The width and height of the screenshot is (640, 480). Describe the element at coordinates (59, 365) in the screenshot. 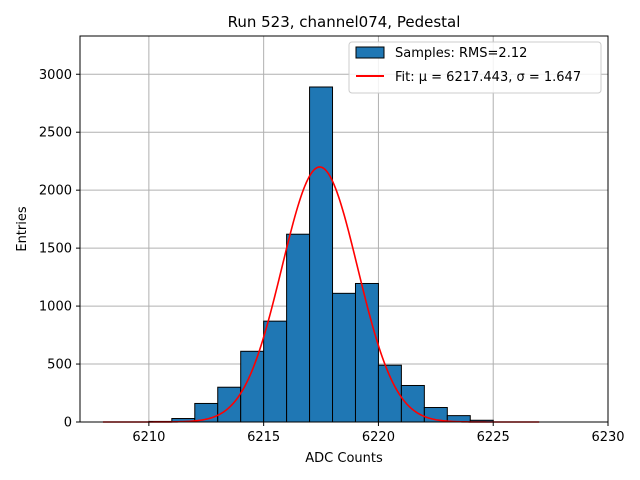

I see `y-tick-label: 500` at that location.